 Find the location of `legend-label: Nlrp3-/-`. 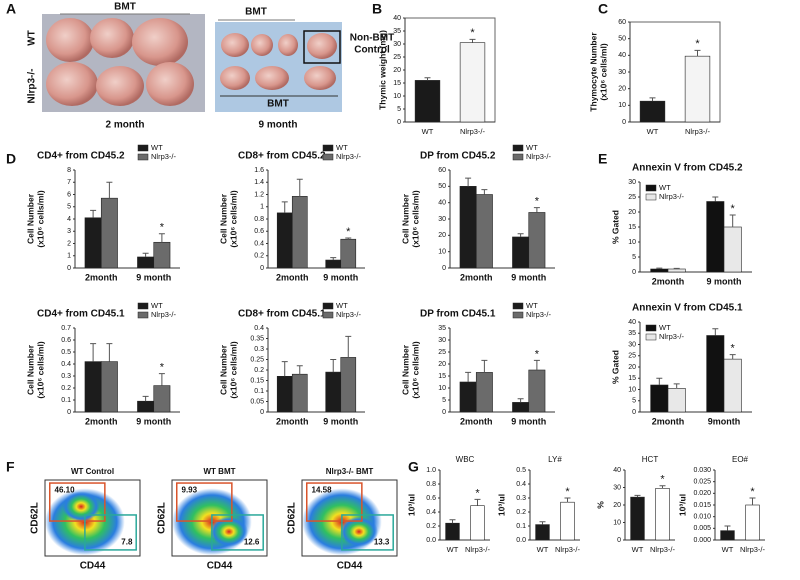

legend-label: Nlrp3-/- is located at coordinates (539, 156).